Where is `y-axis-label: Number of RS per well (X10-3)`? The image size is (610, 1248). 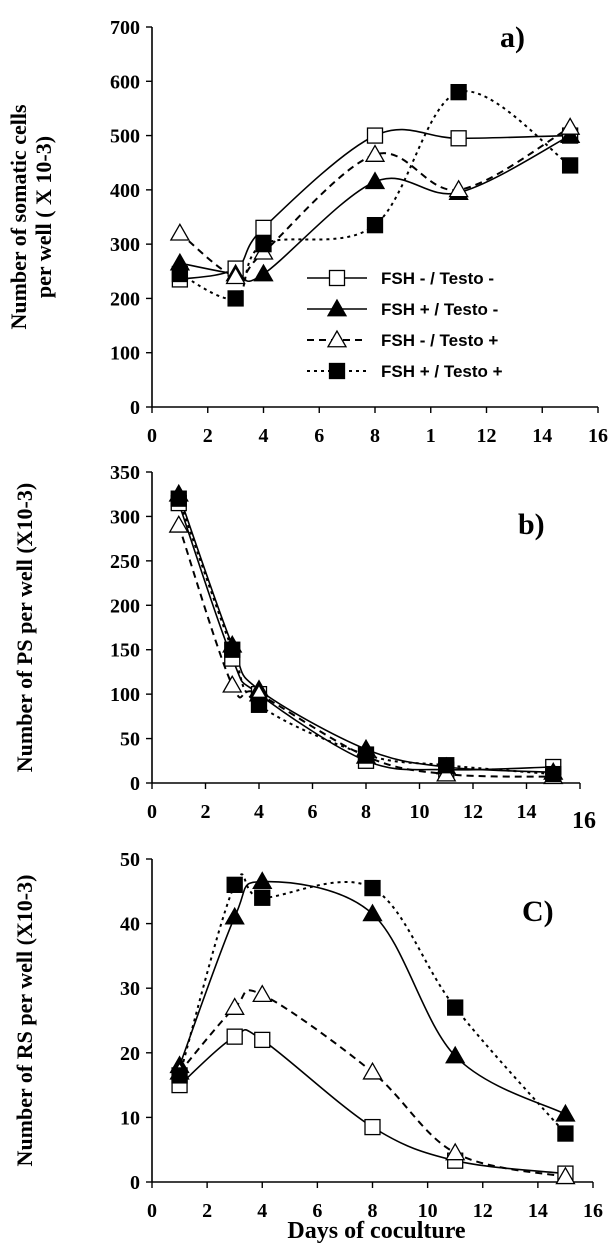
y-axis-label: Number of RS per well (X10-3) is located at coordinates (24, 1021).